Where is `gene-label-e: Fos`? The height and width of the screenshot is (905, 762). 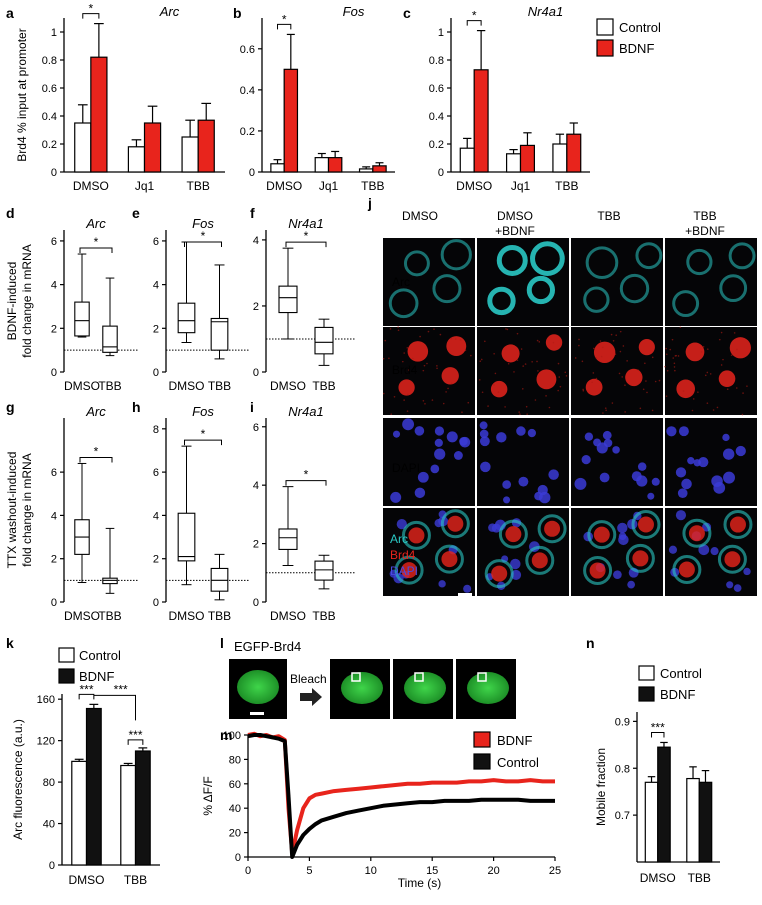
gene-label-e: Fos is located at coordinates (203, 223).